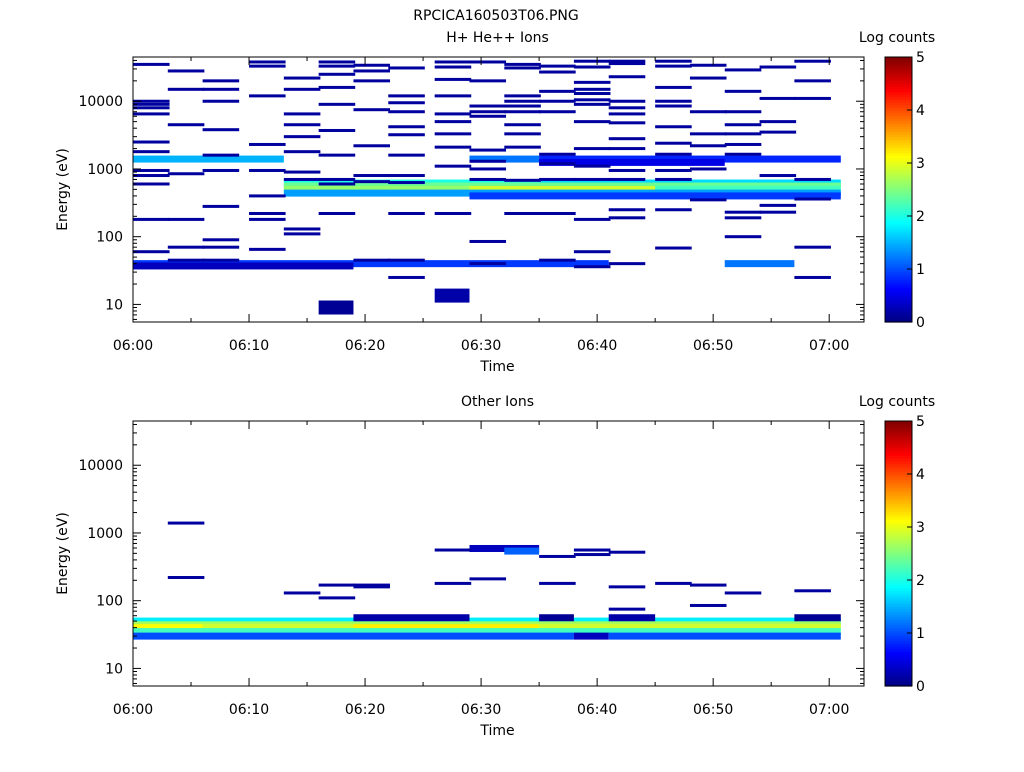  What do you see at coordinates (713, 346) in the screenshot?
I see `x-tick-label: 06:50` at bounding box center [713, 346].